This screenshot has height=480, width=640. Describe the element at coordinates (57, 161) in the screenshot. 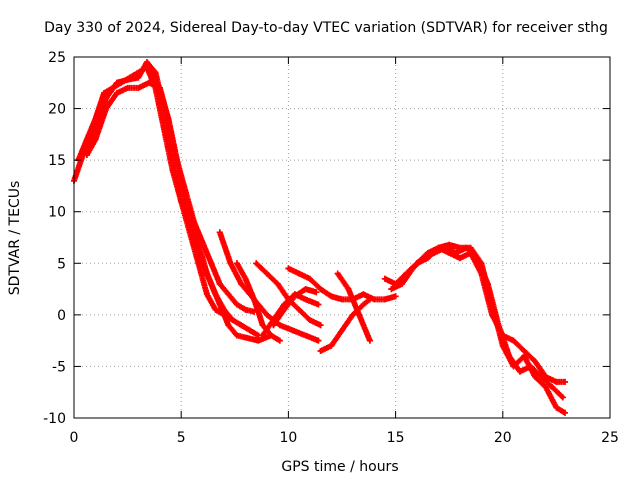

I see `y-tick-label: 15` at that location.